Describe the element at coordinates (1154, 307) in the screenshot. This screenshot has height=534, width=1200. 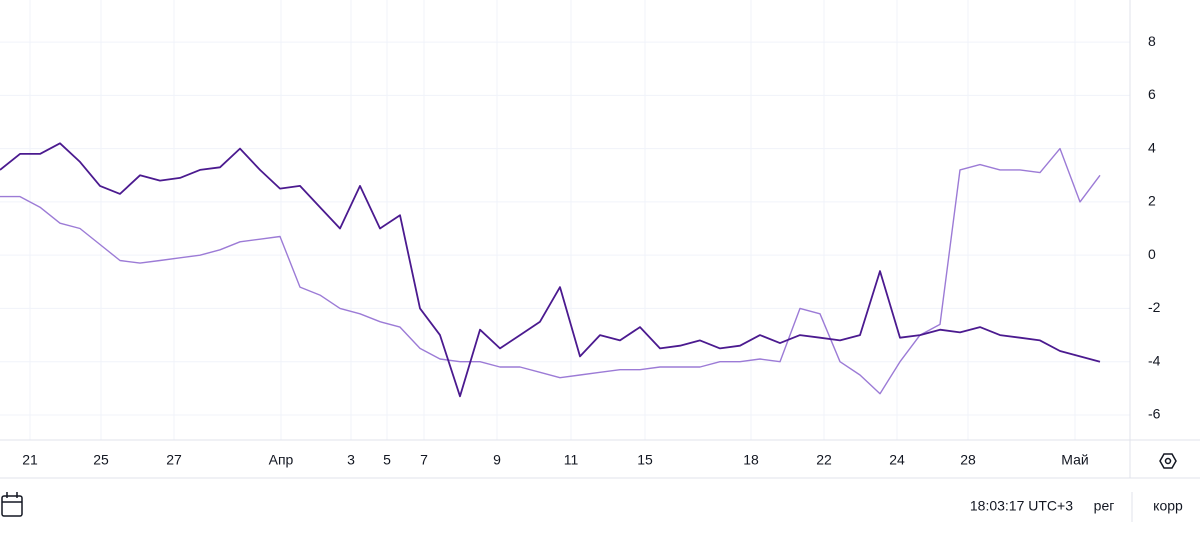
I see `y-tick-label: -2` at that location.